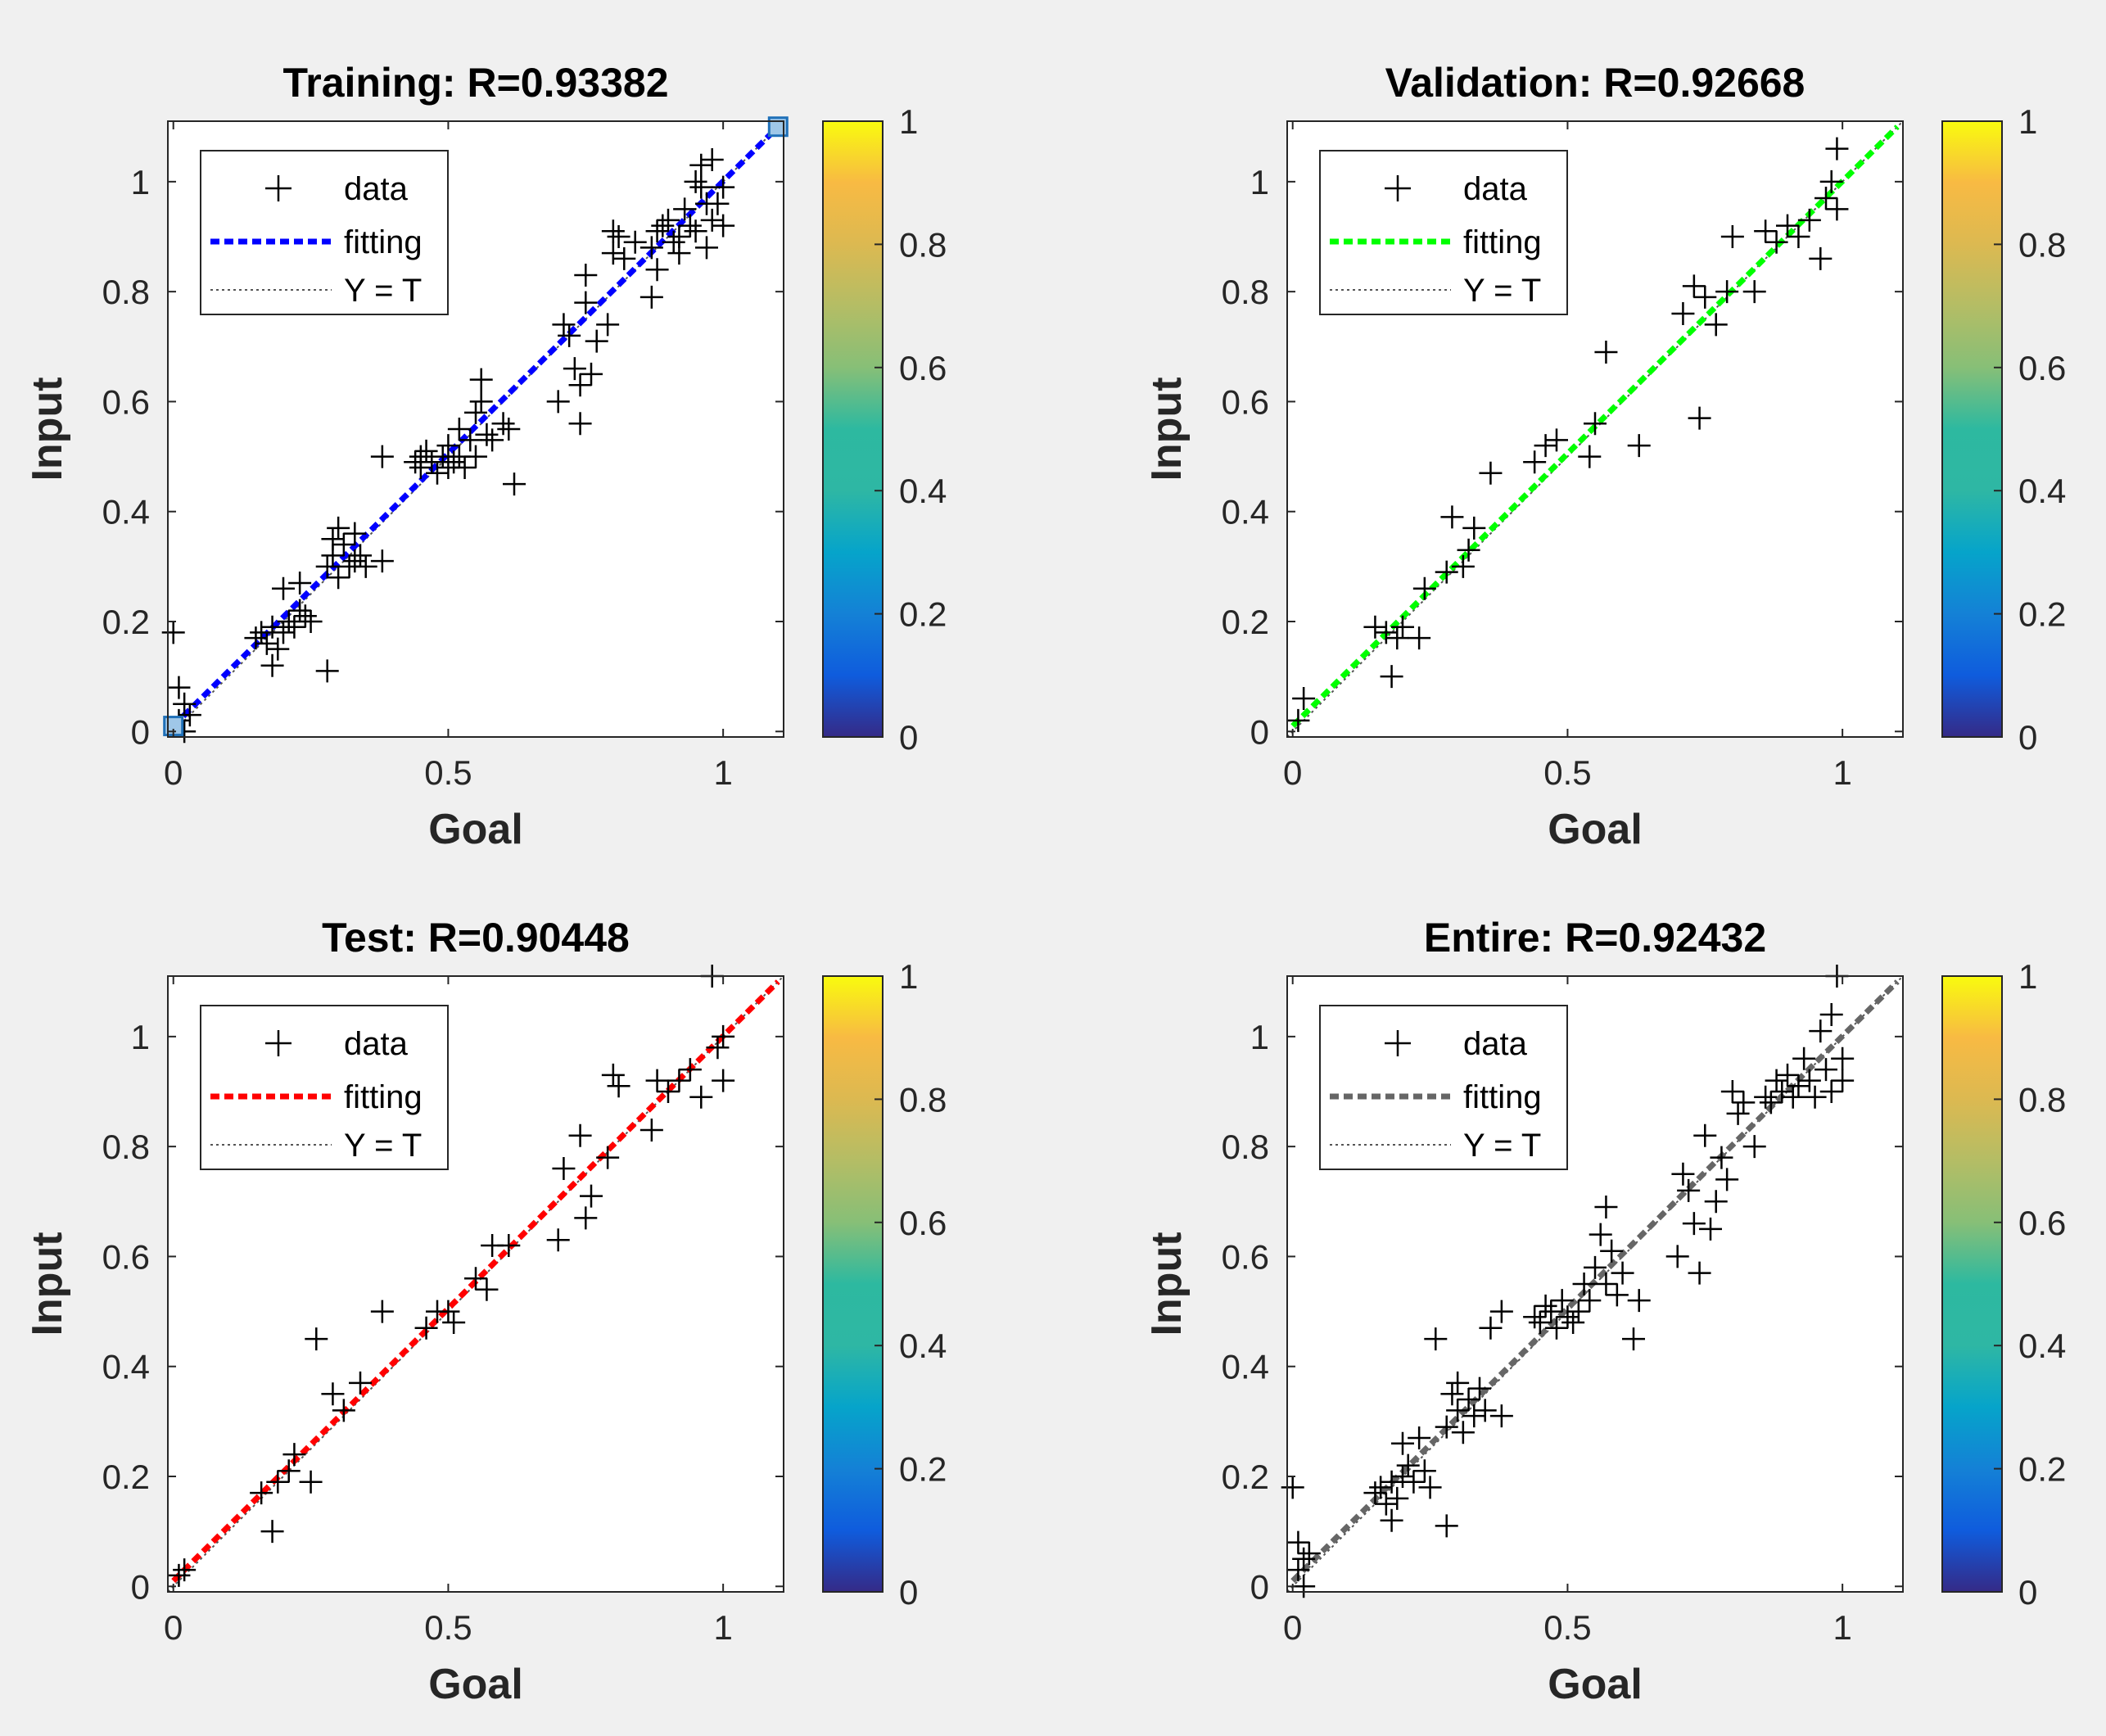 The height and width of the screenshot is (1736, 2106). What do you see at coordinates (141, 731) in the screenshot?
I see `y-tick-label: 0` at bounding box center [141, 731].